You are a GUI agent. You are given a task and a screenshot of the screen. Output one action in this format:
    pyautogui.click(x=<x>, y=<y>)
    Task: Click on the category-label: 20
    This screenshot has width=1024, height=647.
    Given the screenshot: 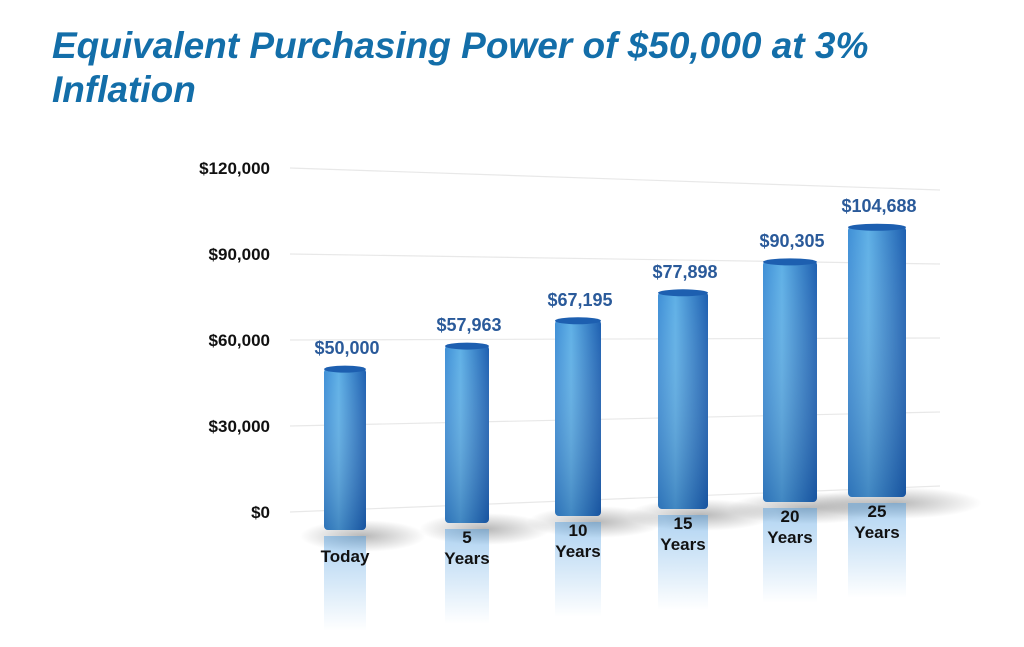 What is the action you would take?
    pyautogui.click(x=790, y=516)
    